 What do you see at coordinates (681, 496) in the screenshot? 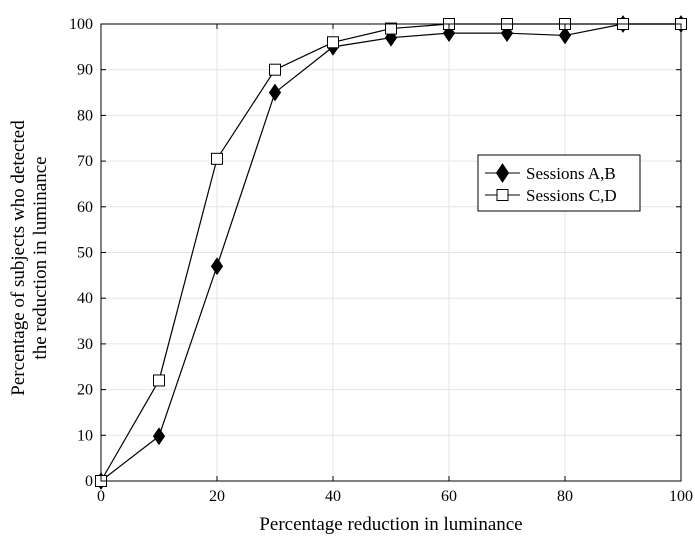
I see `x-tick-label: 100` at bounding box center [681, 496].